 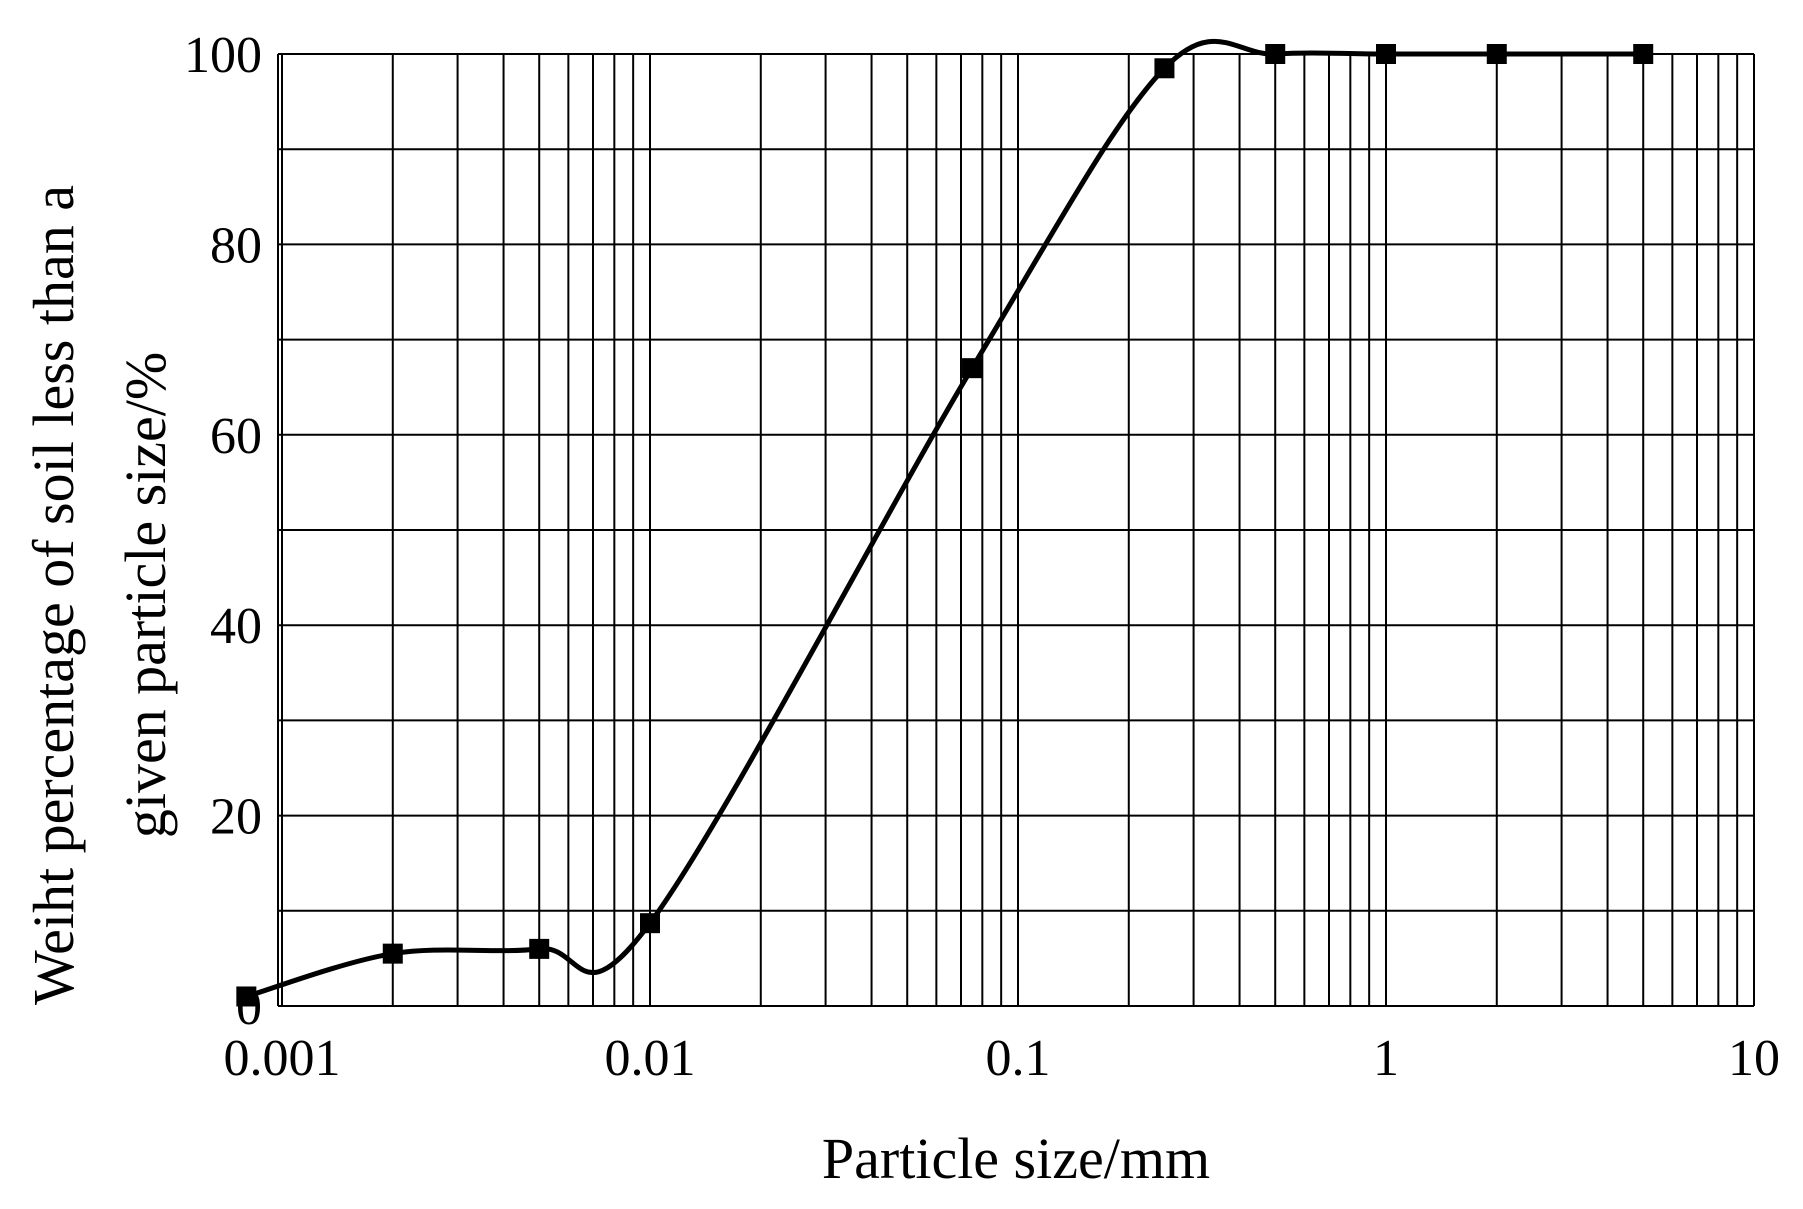 I want to click on y-tick-label: 80, so click(x=236, y=245).